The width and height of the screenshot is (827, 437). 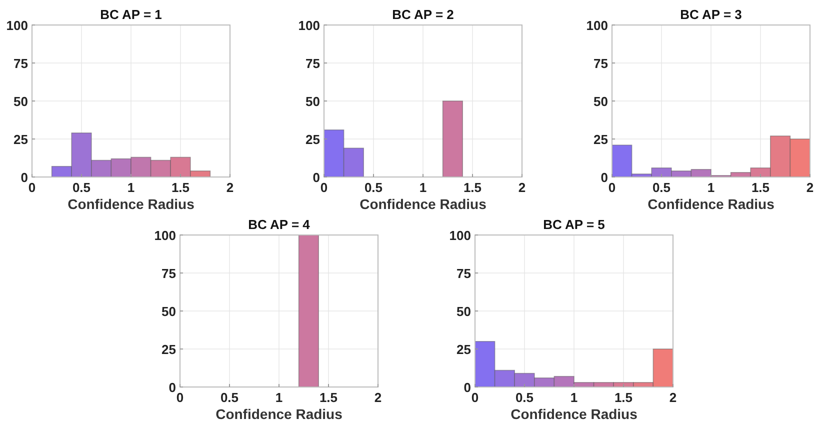 I want to click on chart-title: BC AP = 5, so click(x=574, y=224).